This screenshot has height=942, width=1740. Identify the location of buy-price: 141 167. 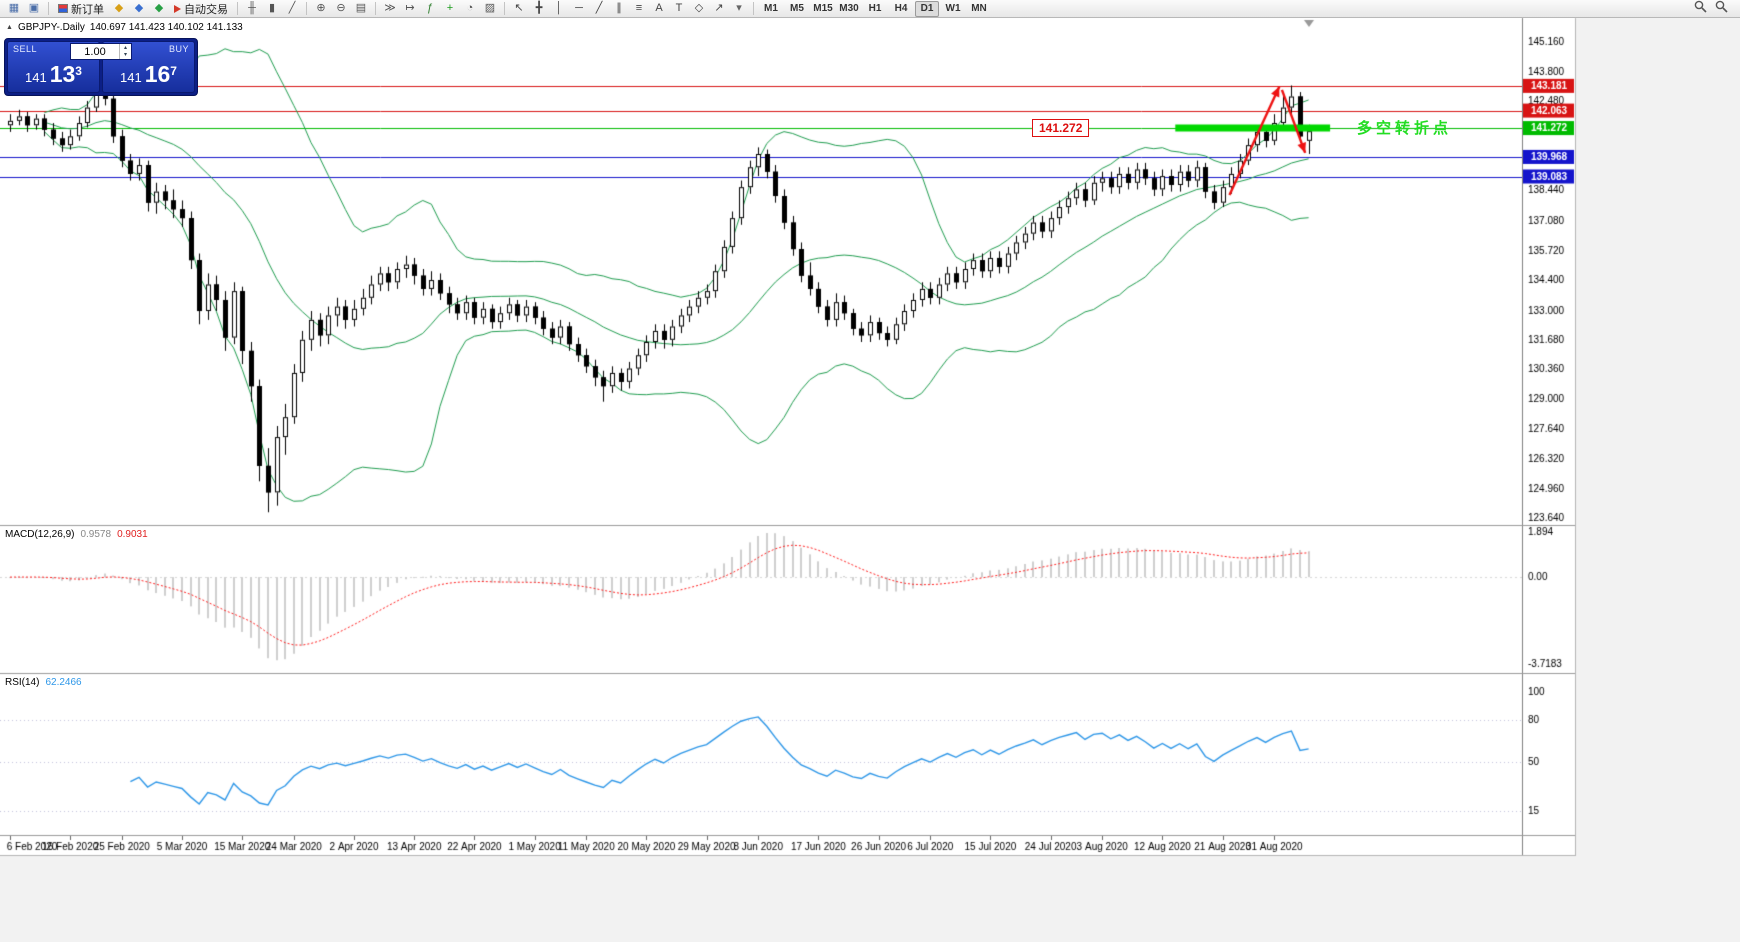
(148, 74).